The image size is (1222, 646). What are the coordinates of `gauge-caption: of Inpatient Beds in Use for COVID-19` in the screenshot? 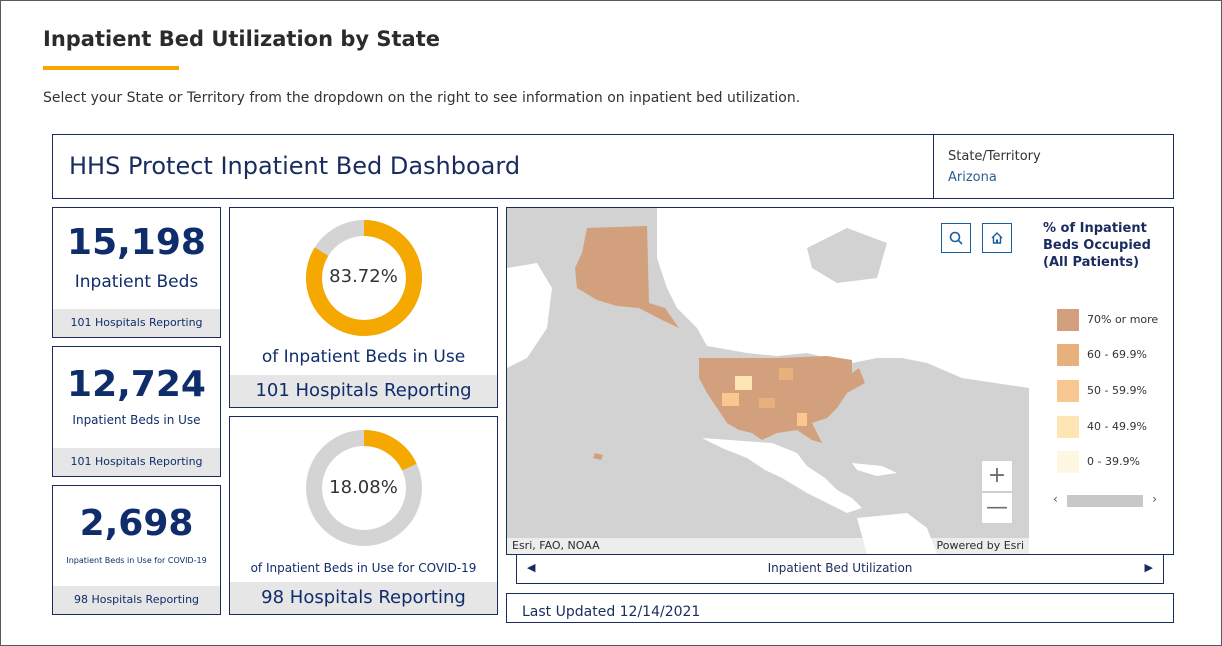 It's located at (363, 568).